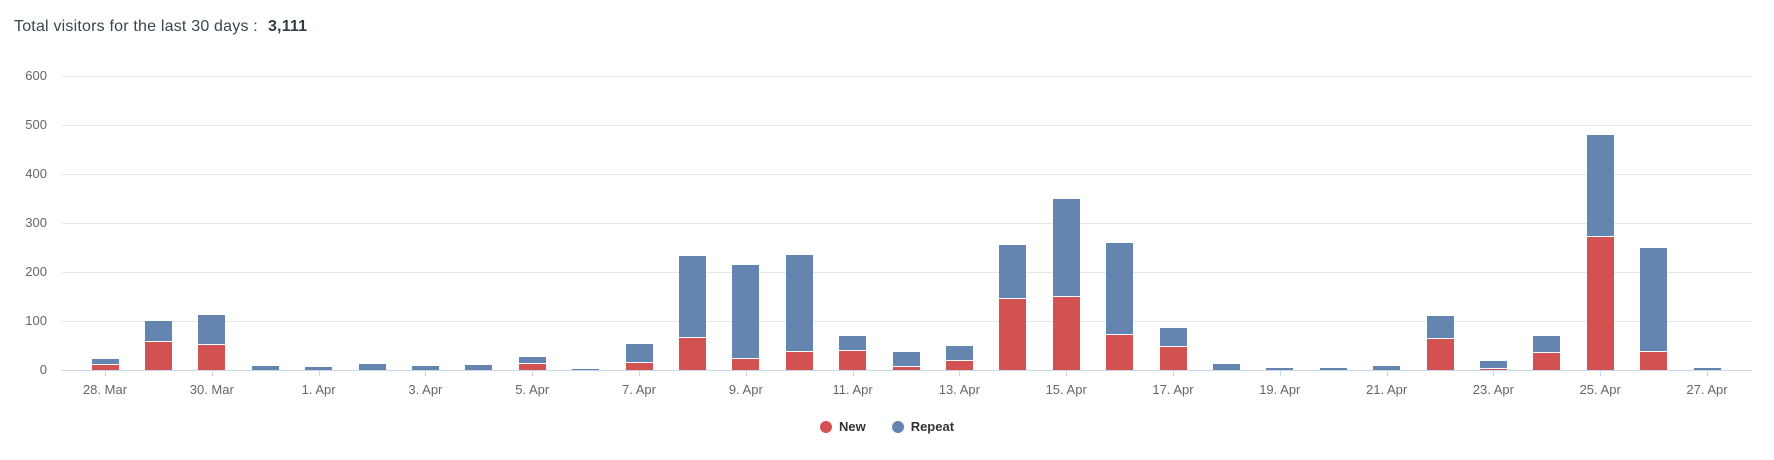  Describe the element at coordinates (36, 222) in the screenshot. I see `y-axis-label: 300` at that location.